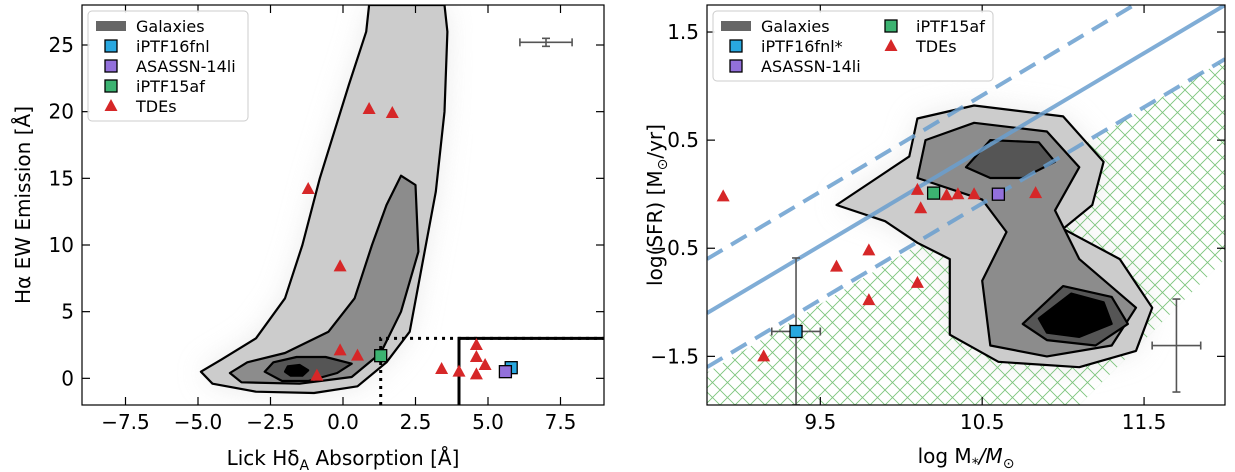  Describe the element at coordinates (324, 279) in the screenshot. I see `galaxy-contour-middle` at that location.